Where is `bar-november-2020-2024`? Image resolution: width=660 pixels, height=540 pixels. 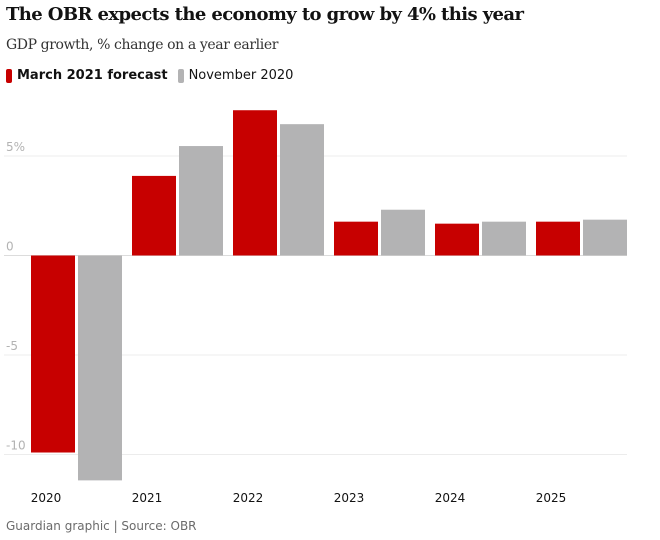 bar-november-2020-2024 is located at coordinates (504, 238).